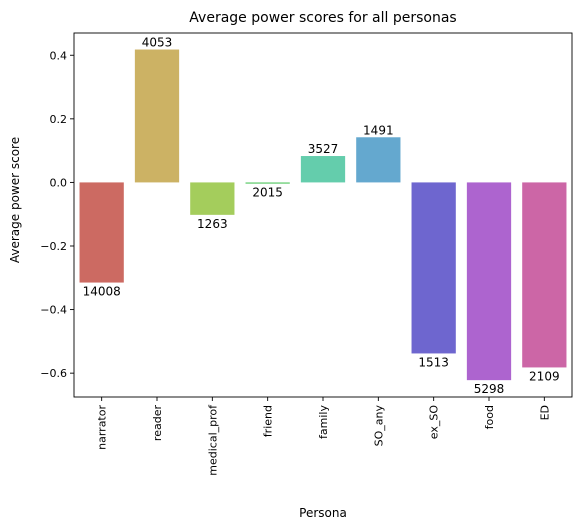  Describe the element at coordinates (378, 426) in the screenshot. I see `x-tick-label-SO_any: SO_any` at that location.